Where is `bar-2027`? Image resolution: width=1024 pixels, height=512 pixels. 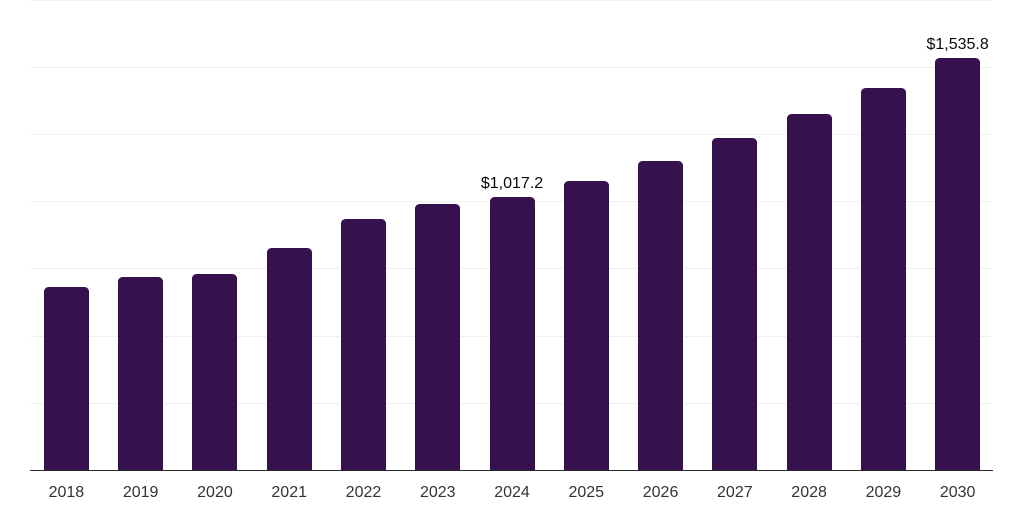
bar-2027 is located at coordinates (735, 304).